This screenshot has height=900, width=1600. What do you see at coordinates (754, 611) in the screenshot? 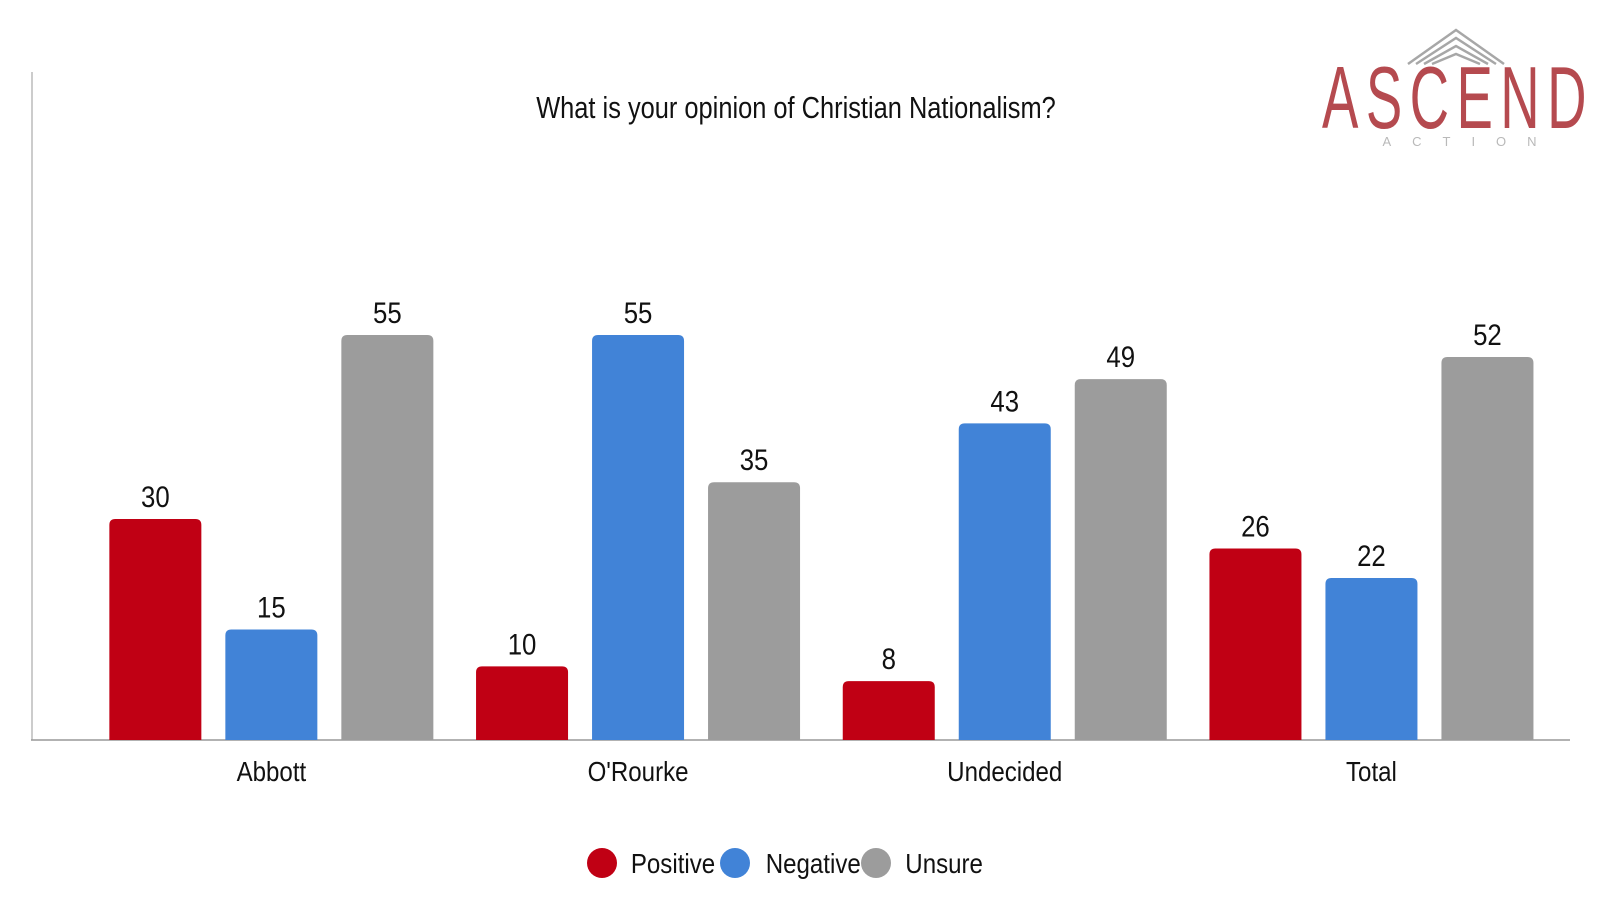
I see `bar-o-rourke-unsure` at bounding box center [754, 611].